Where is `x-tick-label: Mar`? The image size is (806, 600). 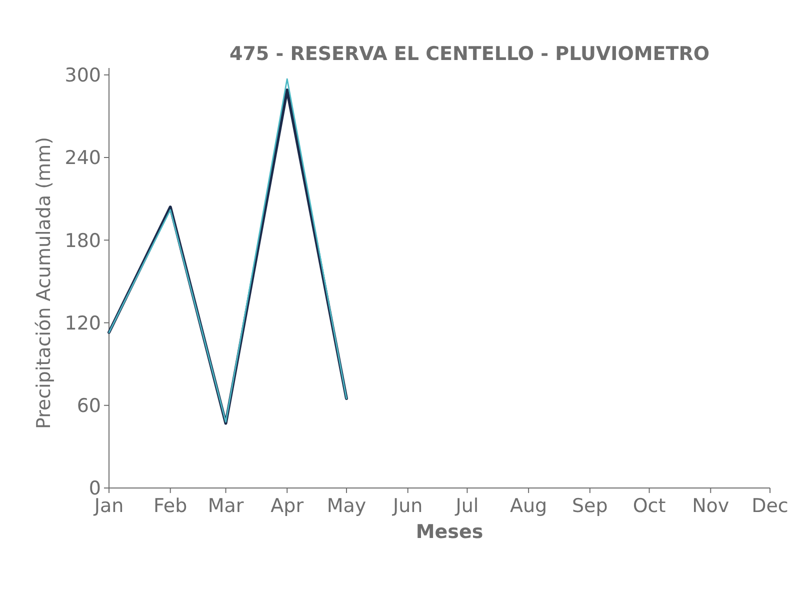 x-tick-label: Mar is located at coordinates (226, 506).